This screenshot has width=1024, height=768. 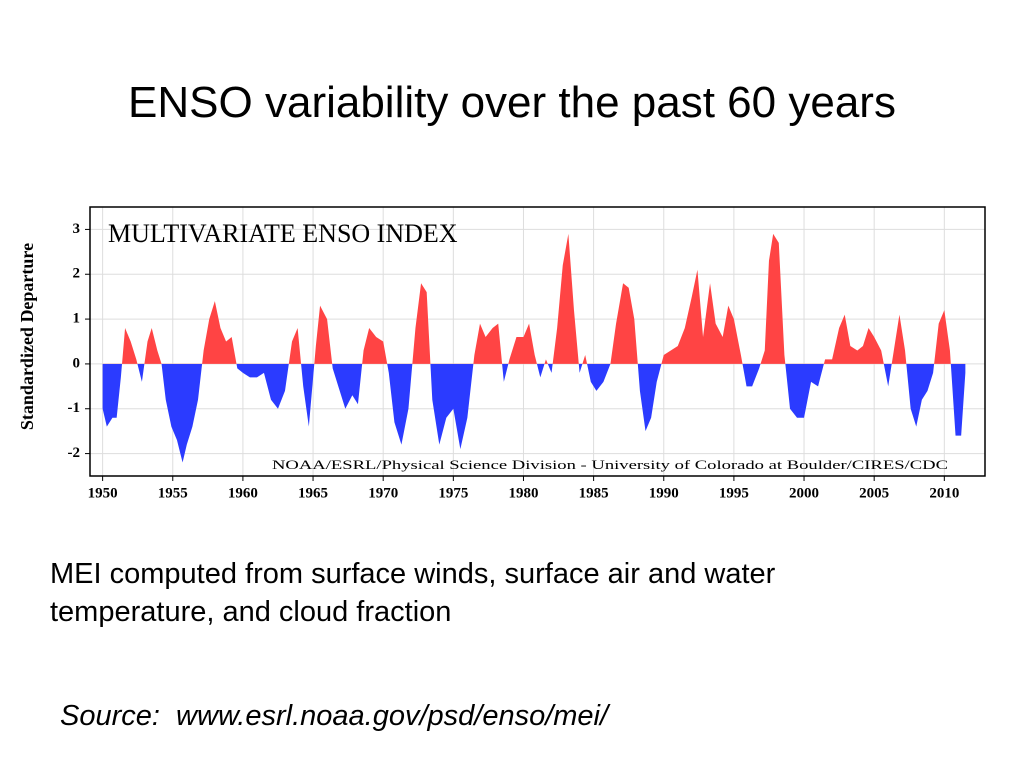 I want to click on x-tick-label: 1950, so click(x=103, y=493).